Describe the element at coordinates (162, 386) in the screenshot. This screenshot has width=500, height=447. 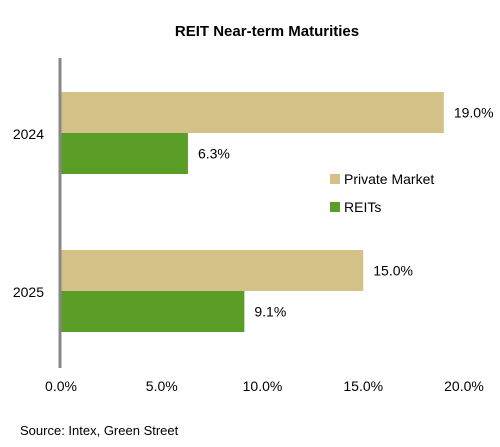
I see `x-tick-label: 5.0%` at that location.